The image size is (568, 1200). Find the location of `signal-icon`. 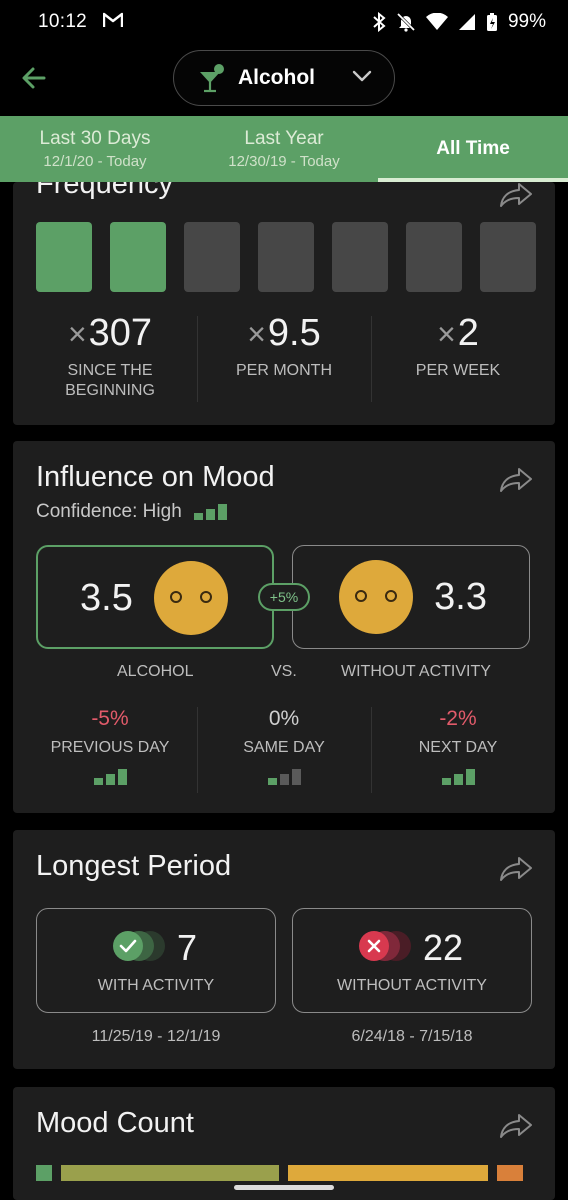

signal-icon is located at coordinates (466, 22).